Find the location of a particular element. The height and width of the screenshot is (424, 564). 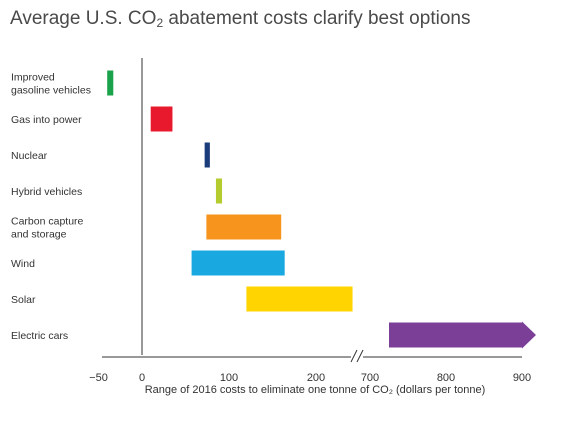

category-label-improved-gasoline-vehicles: Improved gasoline vehicles is located at coordinates (51, 84).